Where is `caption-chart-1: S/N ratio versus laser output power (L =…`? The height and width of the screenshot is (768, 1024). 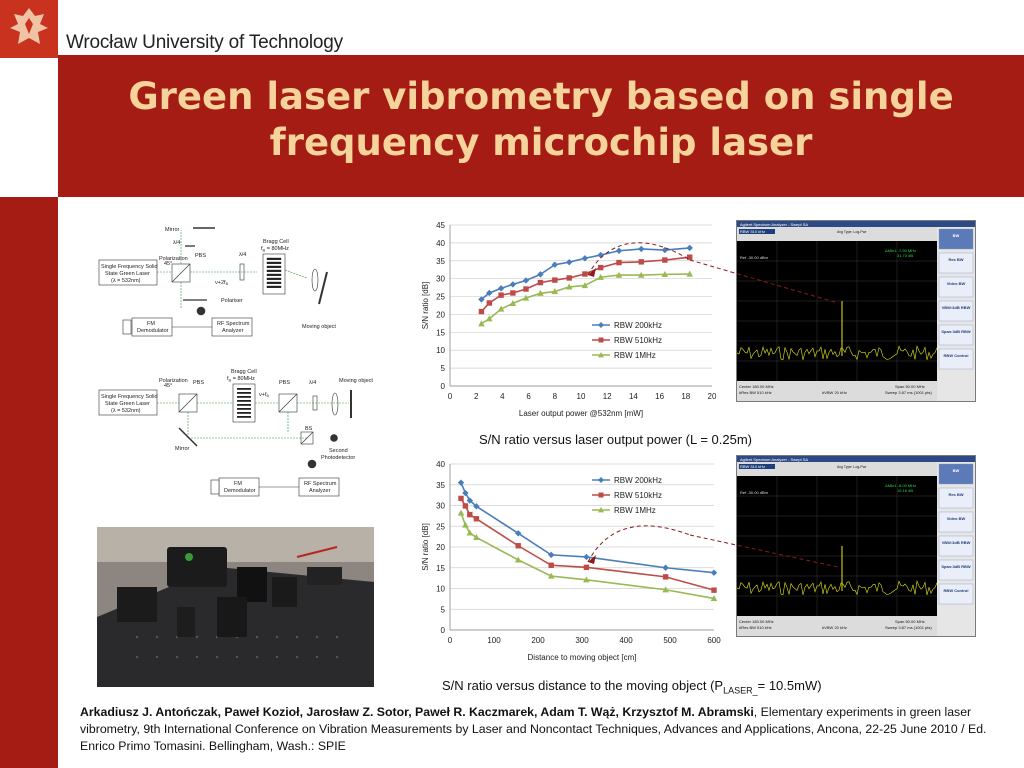 caption-chart-1: S/N ratio versus laser output power (L =… is located at coordinates (615, 439).